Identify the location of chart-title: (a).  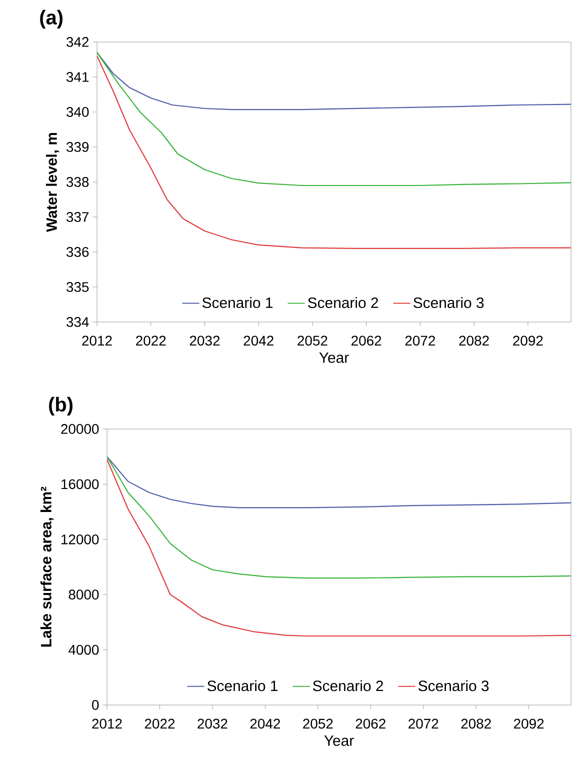
(51, 19).